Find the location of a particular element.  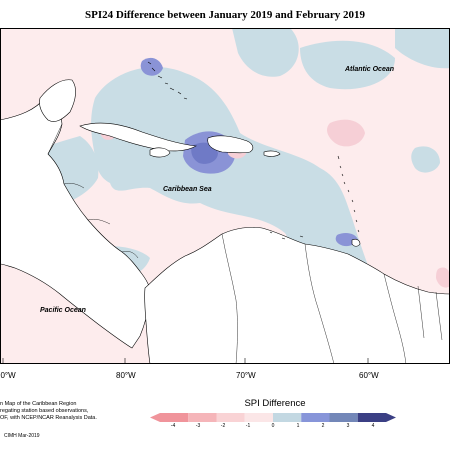

legend-tick-label: 3 is located at coordinates (348, 426).